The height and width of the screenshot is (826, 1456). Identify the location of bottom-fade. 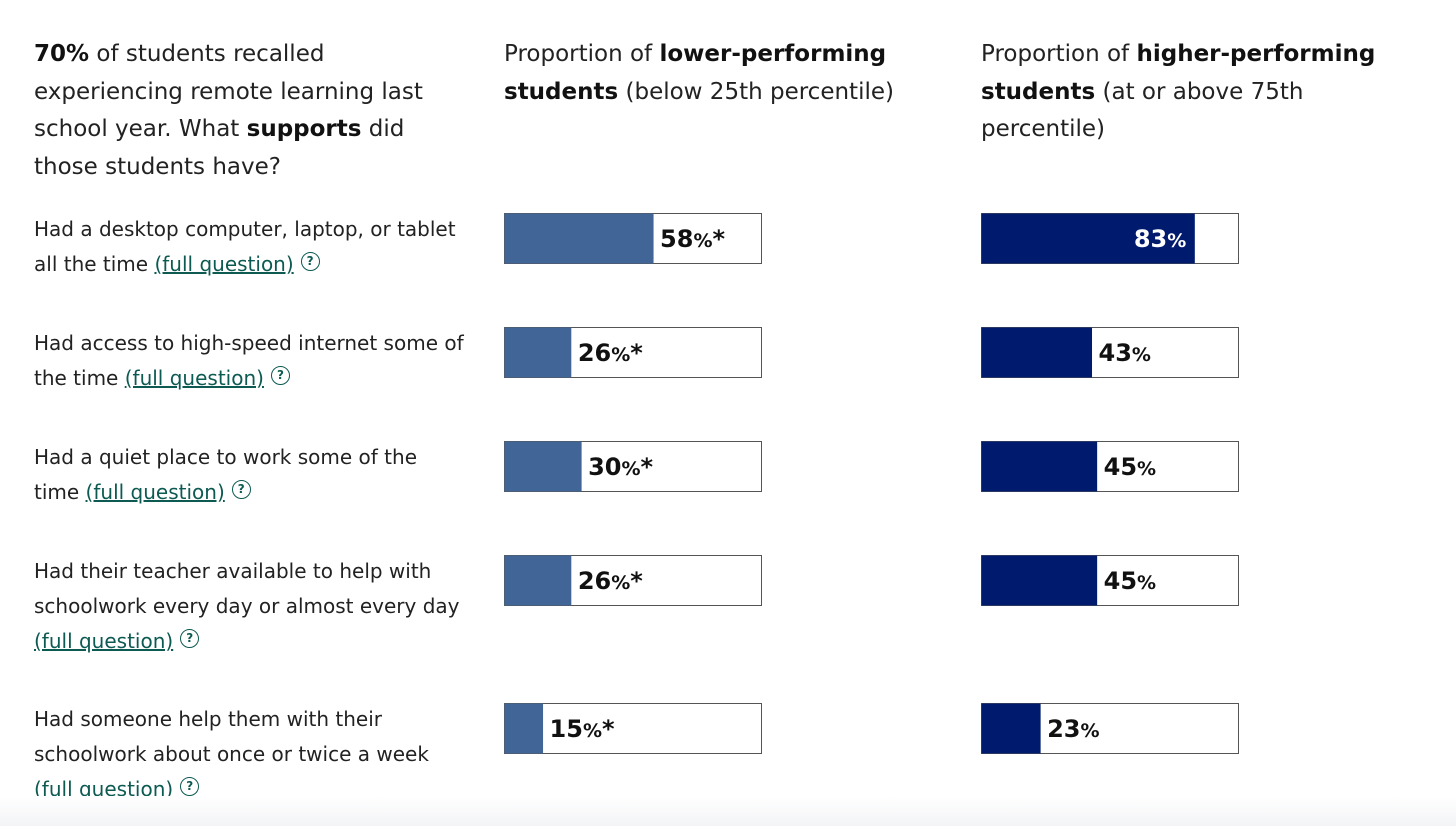
(728, 811).